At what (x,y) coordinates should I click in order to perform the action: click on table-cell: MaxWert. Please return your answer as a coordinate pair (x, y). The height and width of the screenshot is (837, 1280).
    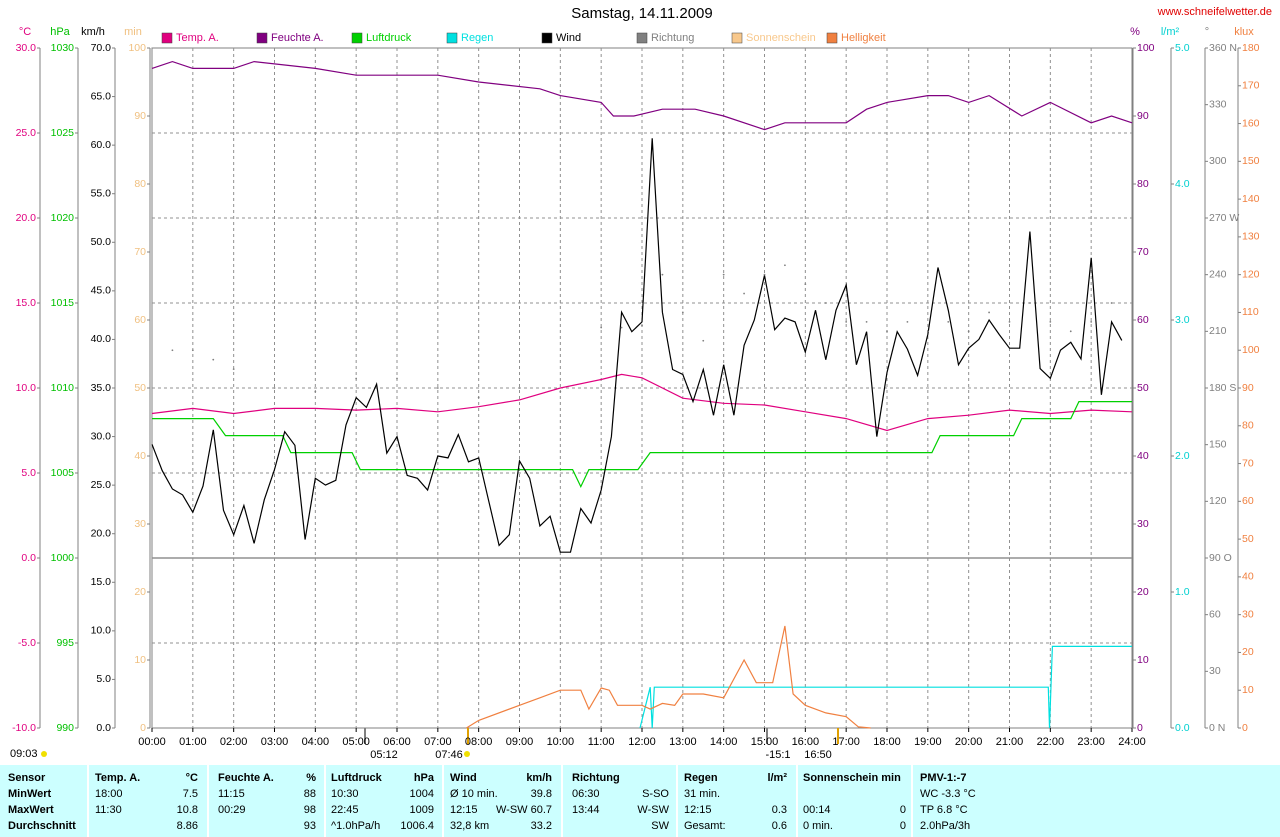
    Looking at the image, I should click on (31, 810).